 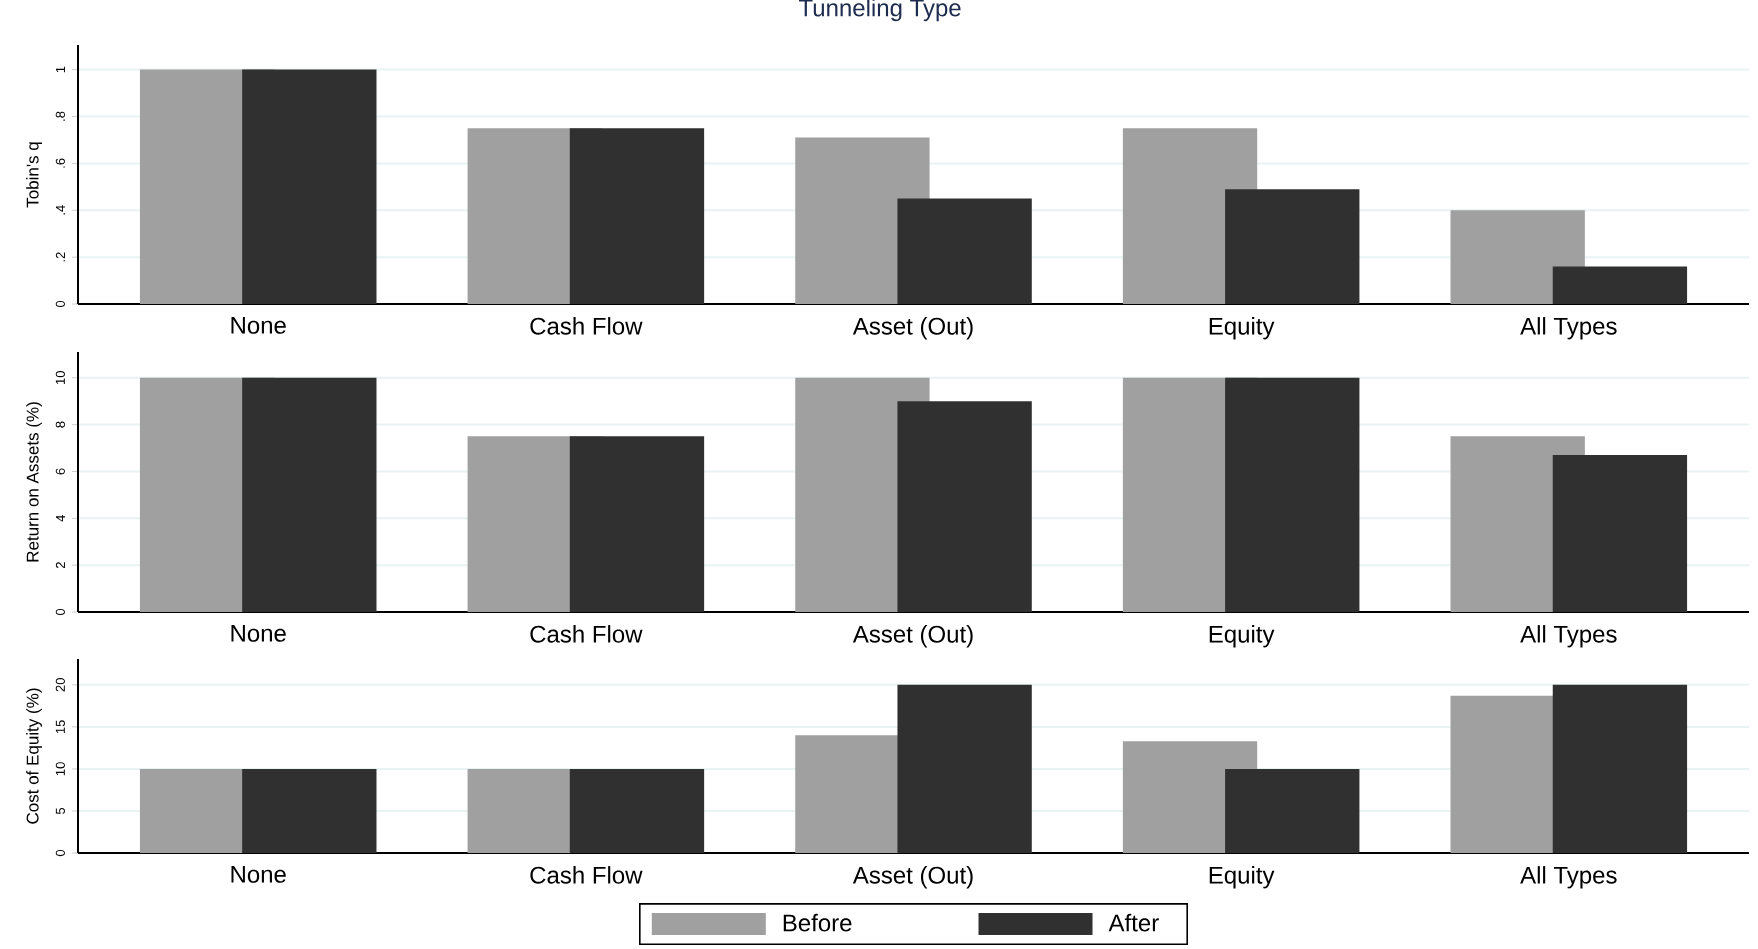 I want to click on y-tick-label: 5, so click(x=60, y=811).